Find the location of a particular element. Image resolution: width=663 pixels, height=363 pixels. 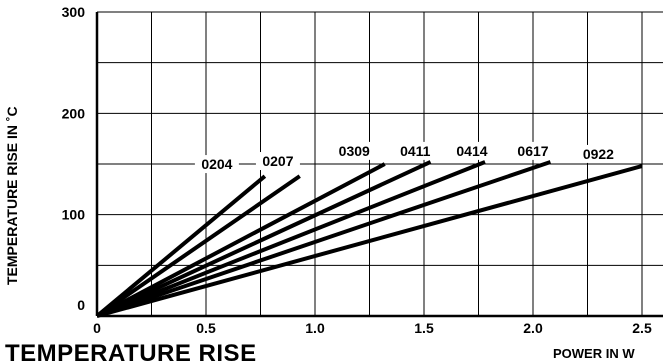

x-axis-ticks: 0 0.5 1.0 1.5 2.0 2.5 is located at coordinates (372, 328).